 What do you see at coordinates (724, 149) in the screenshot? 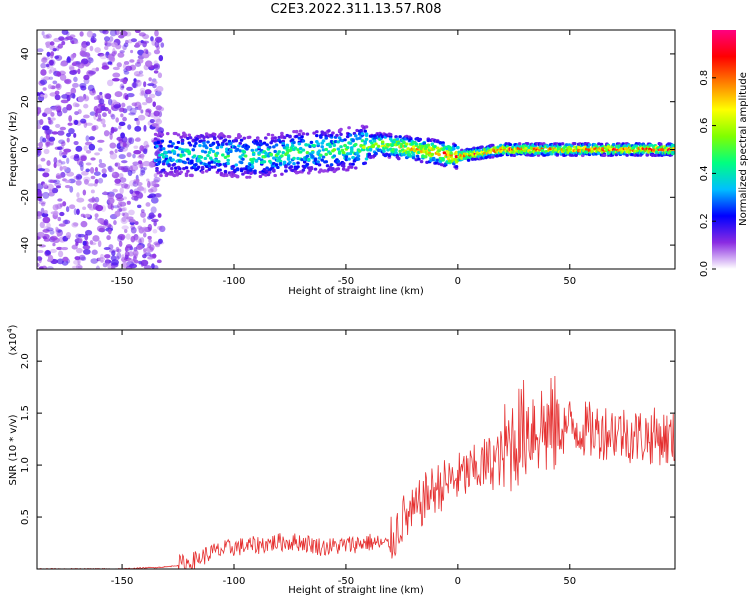
I see `colorbar-scale` at bounding box center [724, 149].